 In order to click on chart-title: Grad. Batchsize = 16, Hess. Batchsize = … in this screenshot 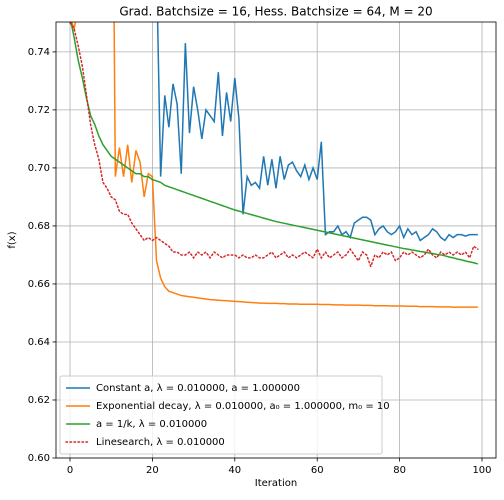, I will do `click(275, 12)`.